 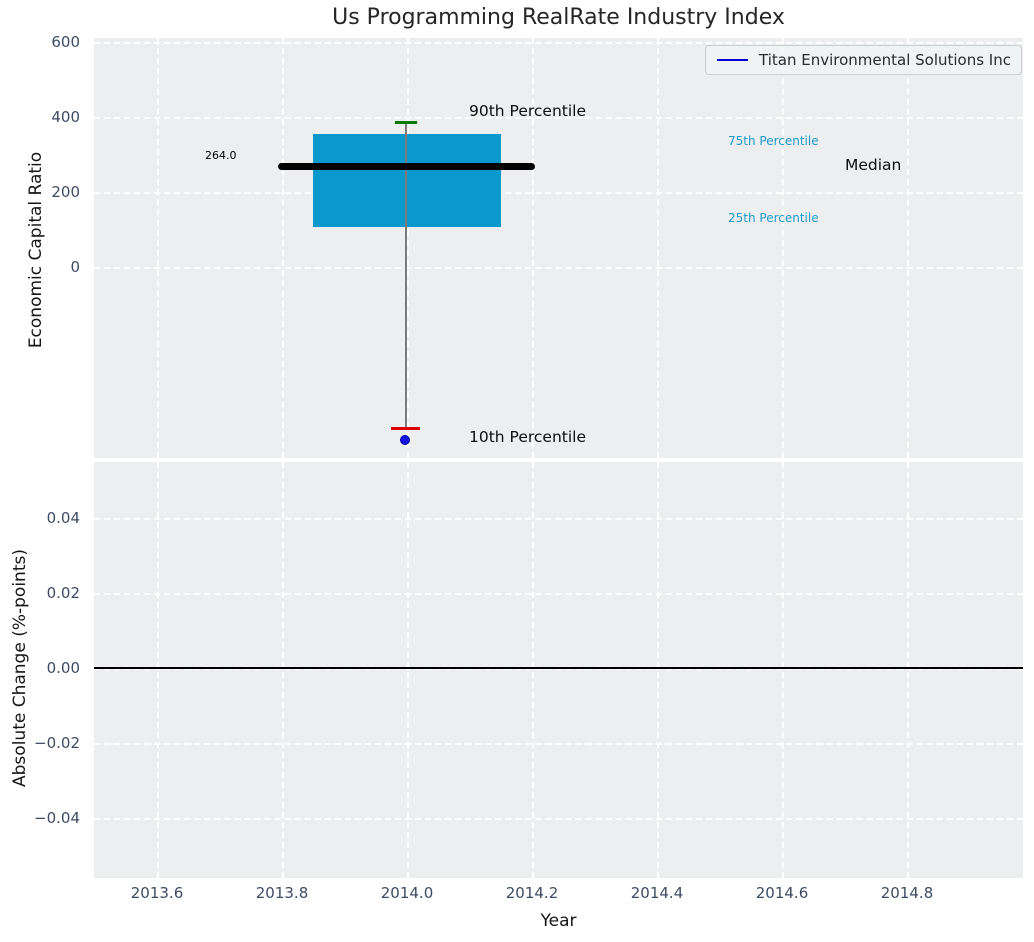 I want to click on y-tick-label: 200, so click(x=65, y=192).